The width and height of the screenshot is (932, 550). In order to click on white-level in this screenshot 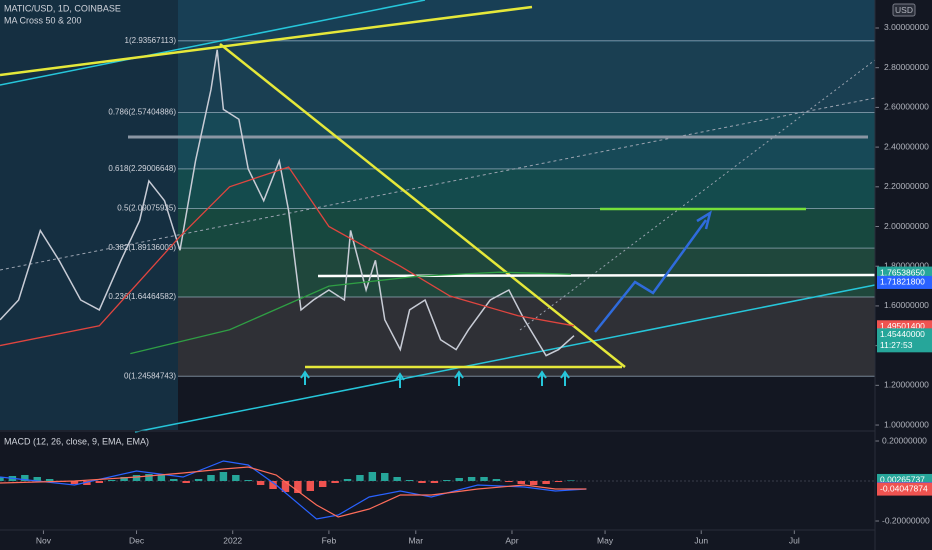, I will do `click(596, 275)`.